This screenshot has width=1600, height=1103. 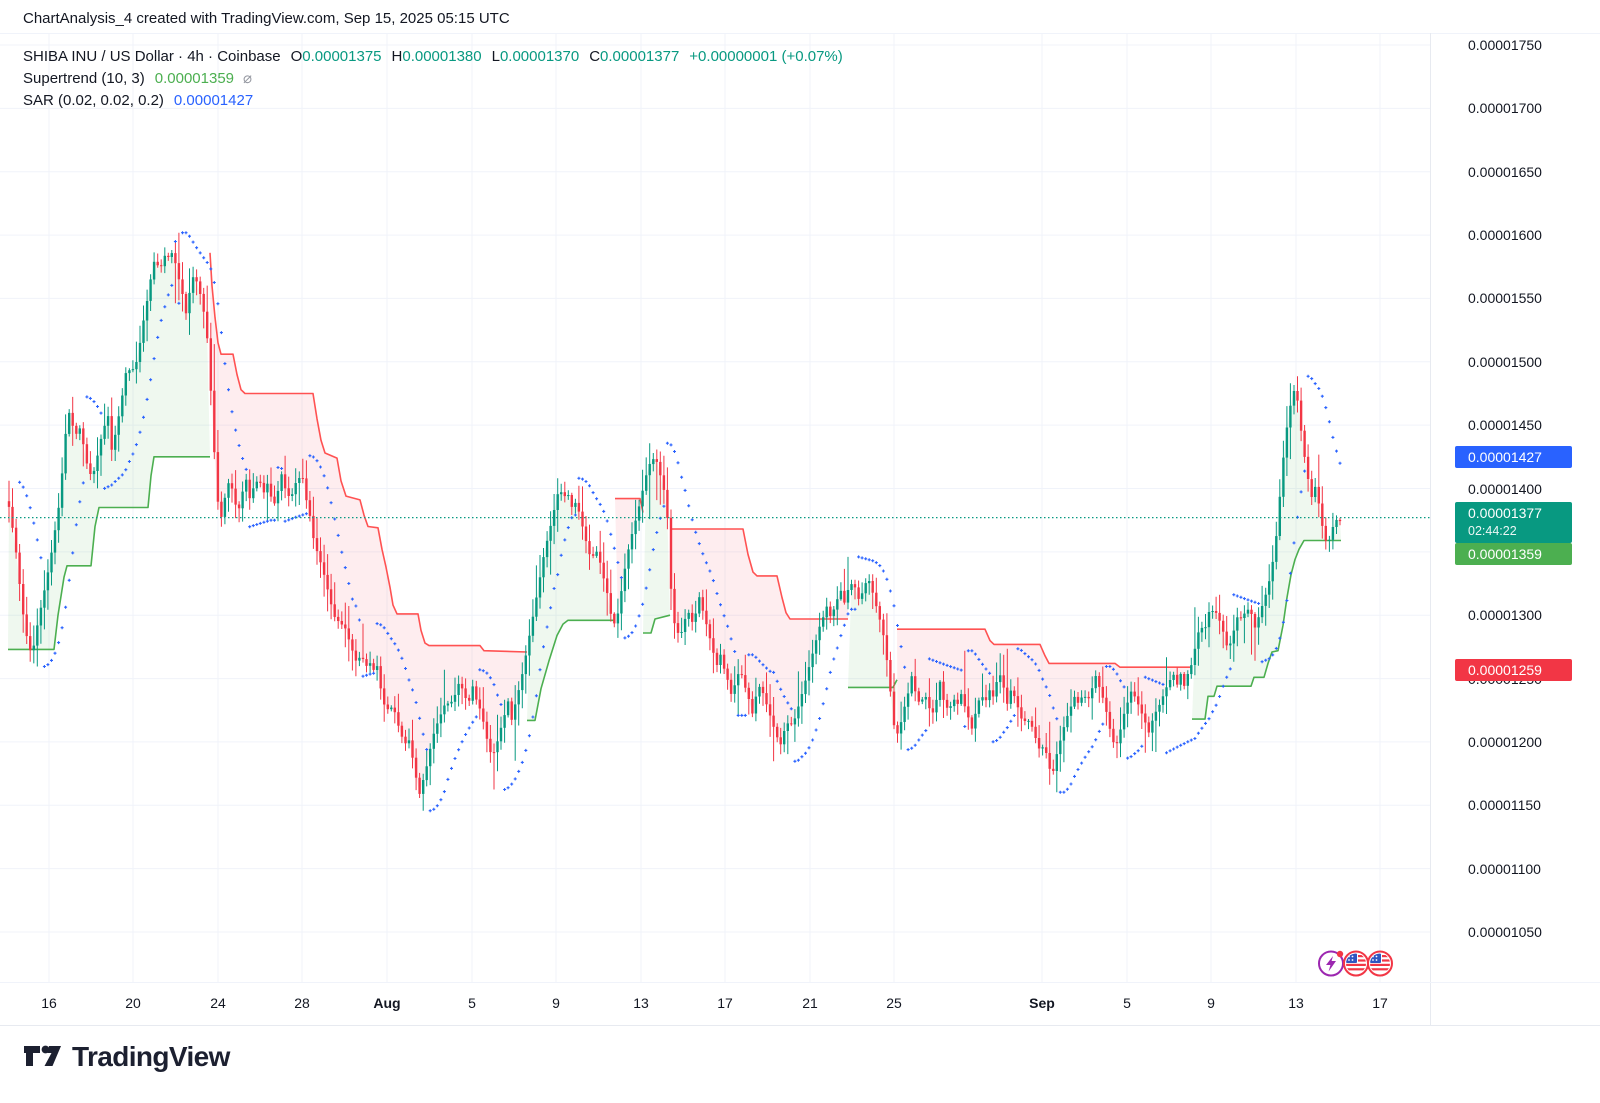 What do you see at coordinates (1505, 425) in the screenshot?
I see `price-axis-label: 0.00001450` at bounding box center [1505, 425].